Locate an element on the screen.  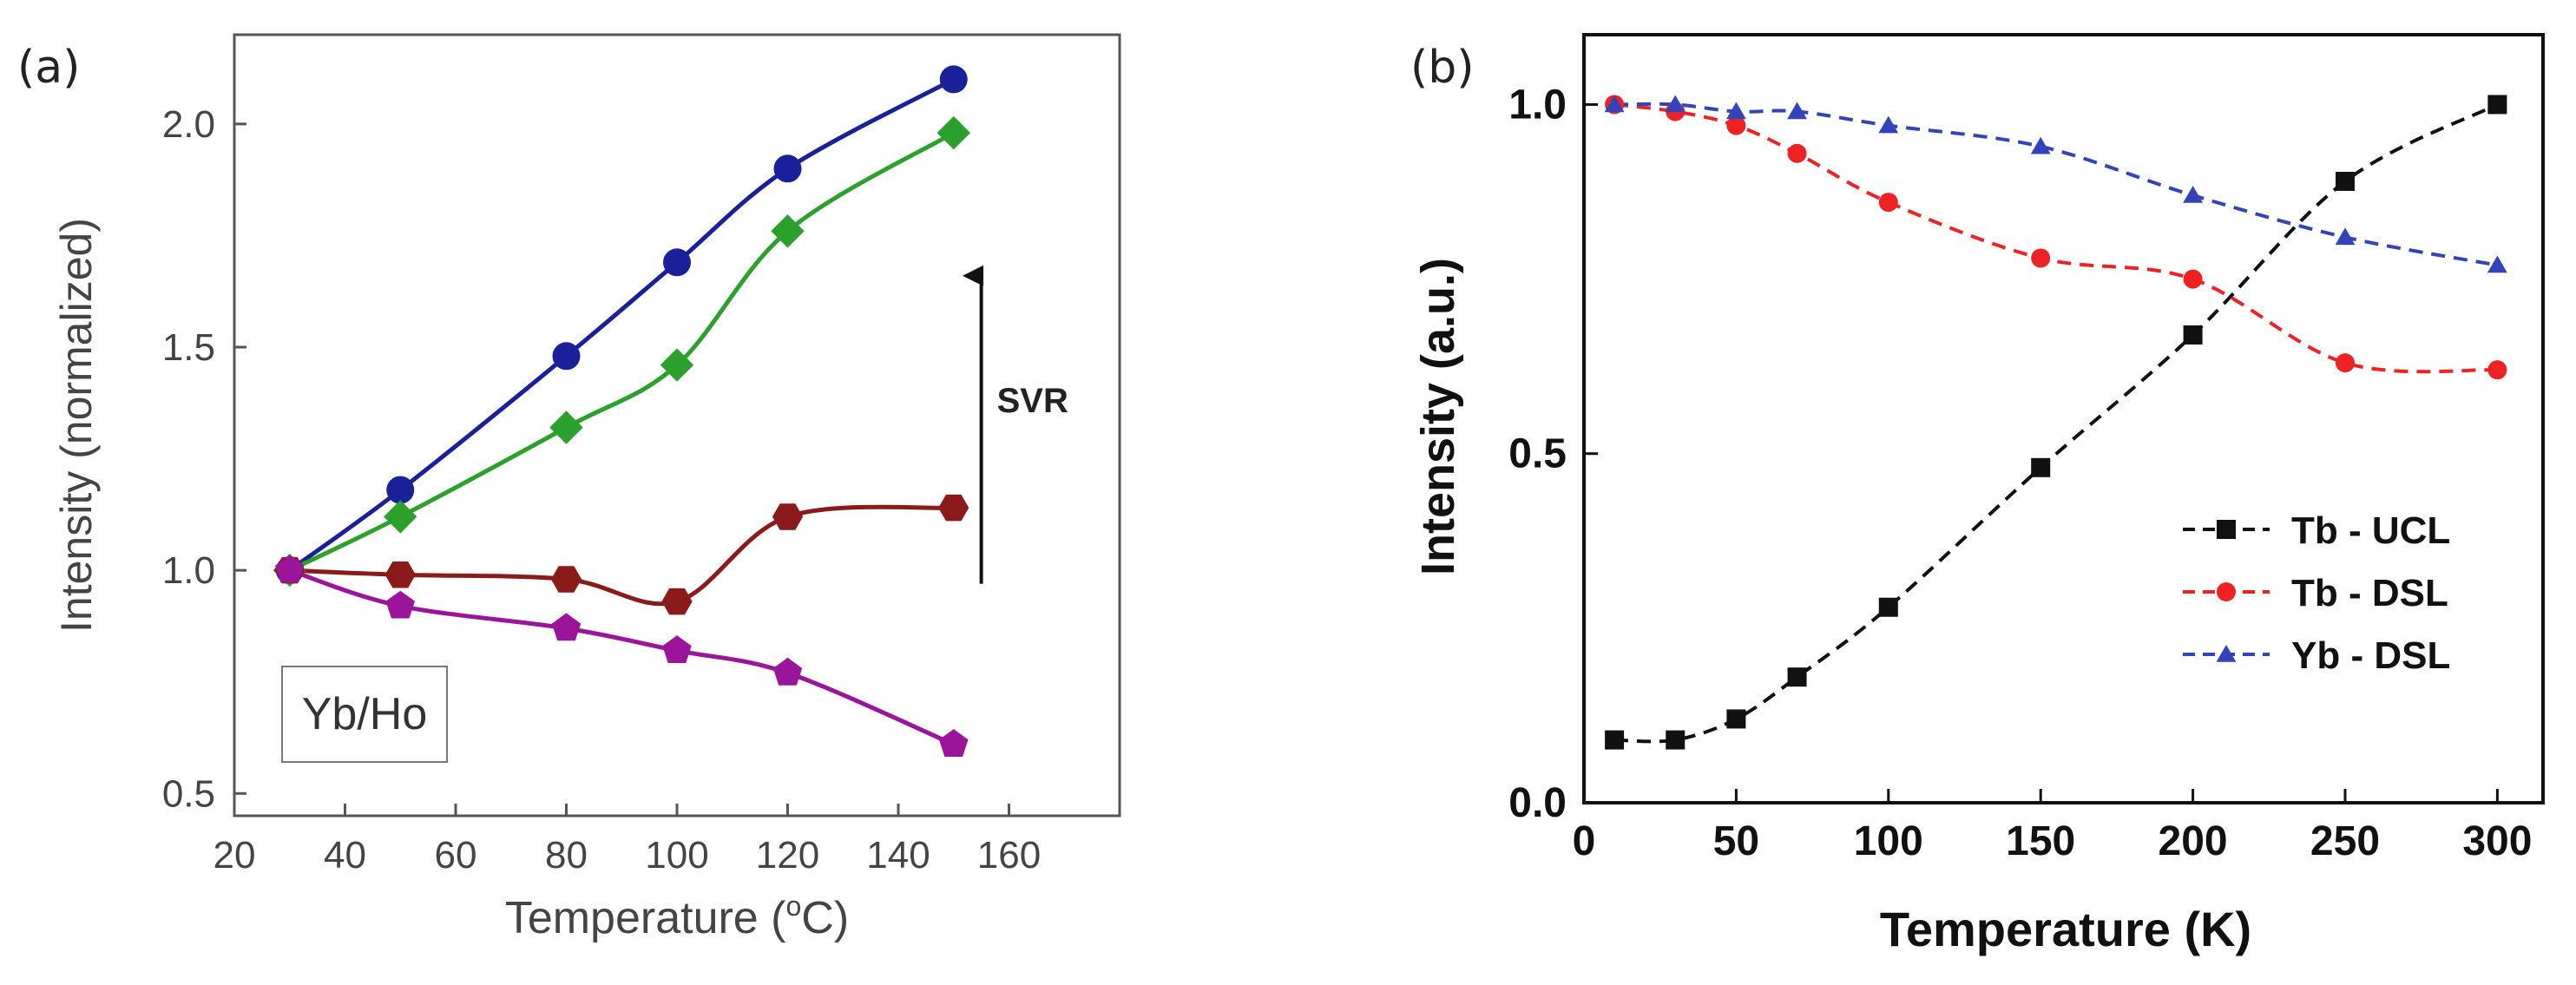
y-tick-label: 0.0 is located at coordinates (1537, 803).